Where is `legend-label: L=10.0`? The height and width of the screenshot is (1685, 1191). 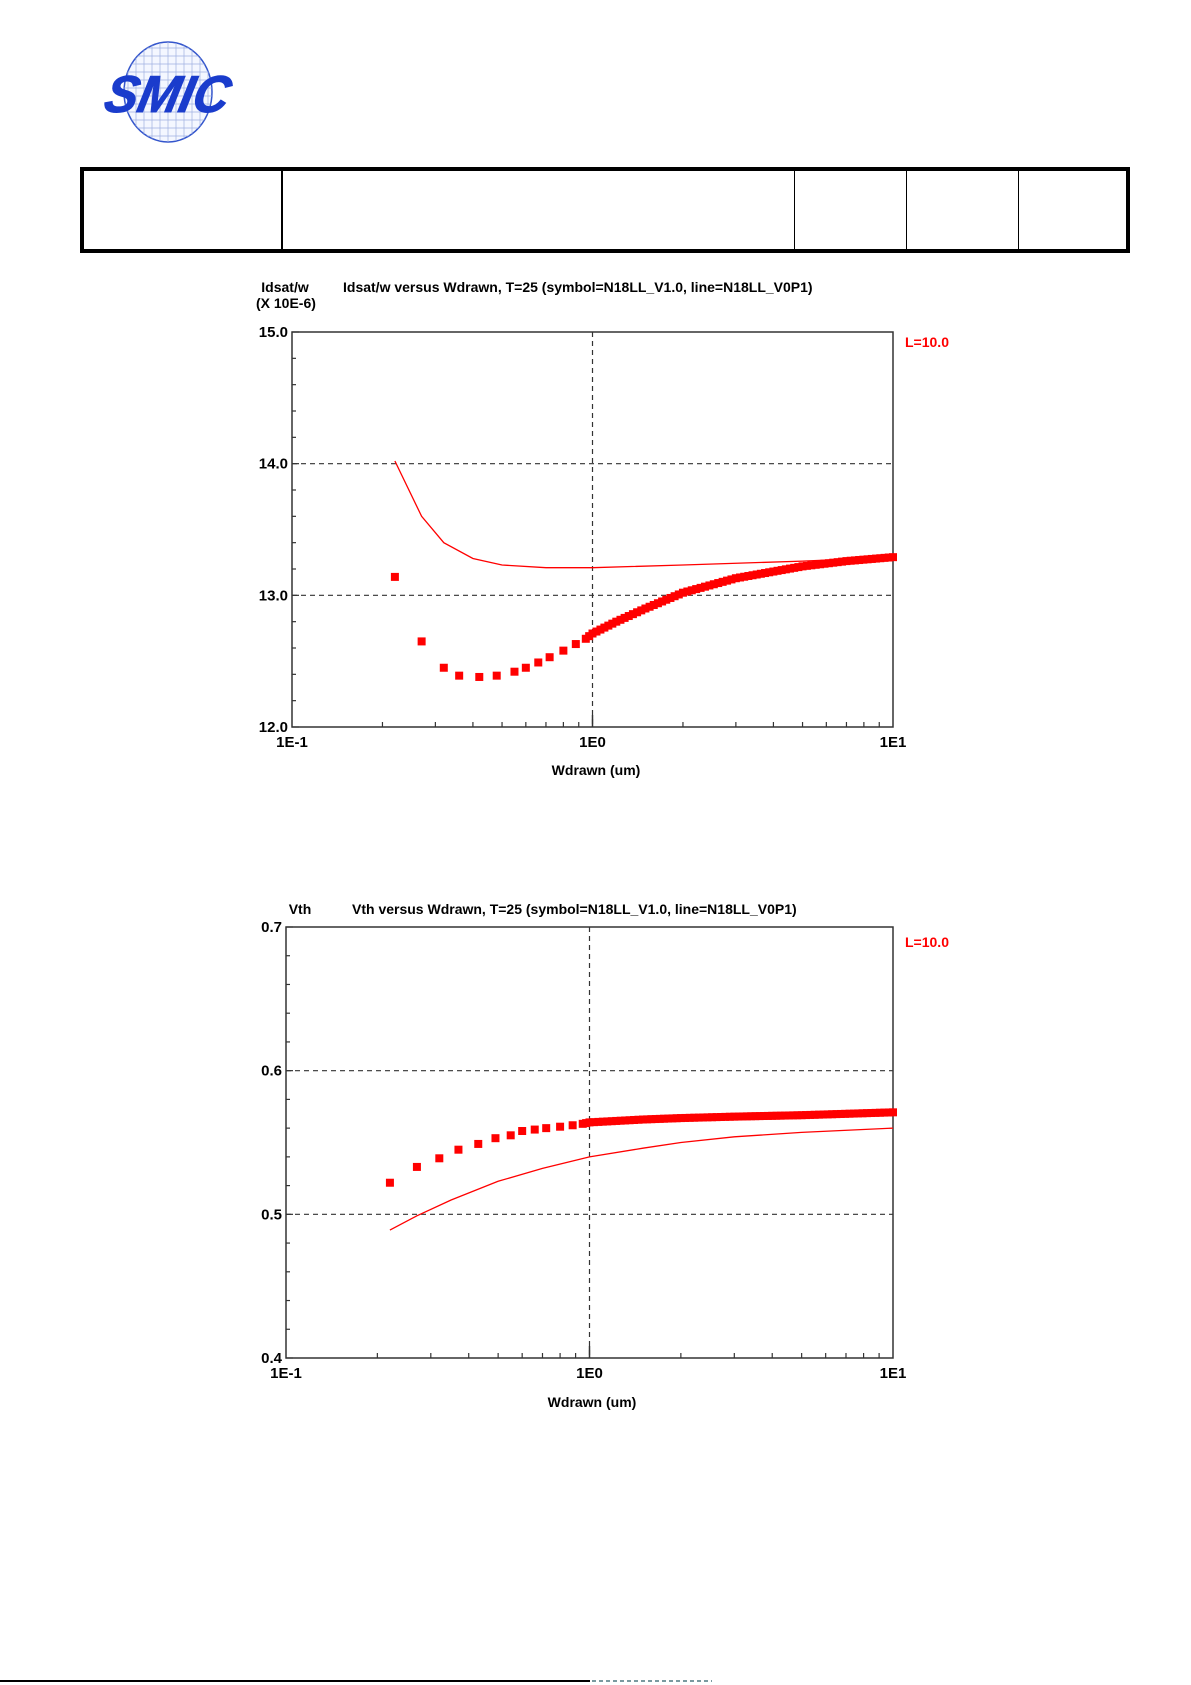
legend-label: L=10.0 is located at coordinates (927, 342).